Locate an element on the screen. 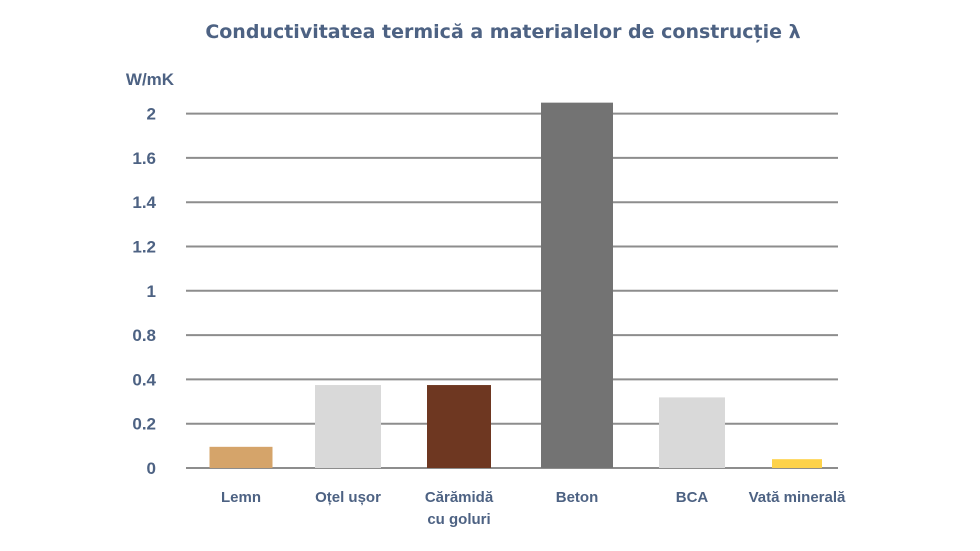 This screenshot has width=980, height=551. x-category-label: BCA is located at coordinates (692, 497).